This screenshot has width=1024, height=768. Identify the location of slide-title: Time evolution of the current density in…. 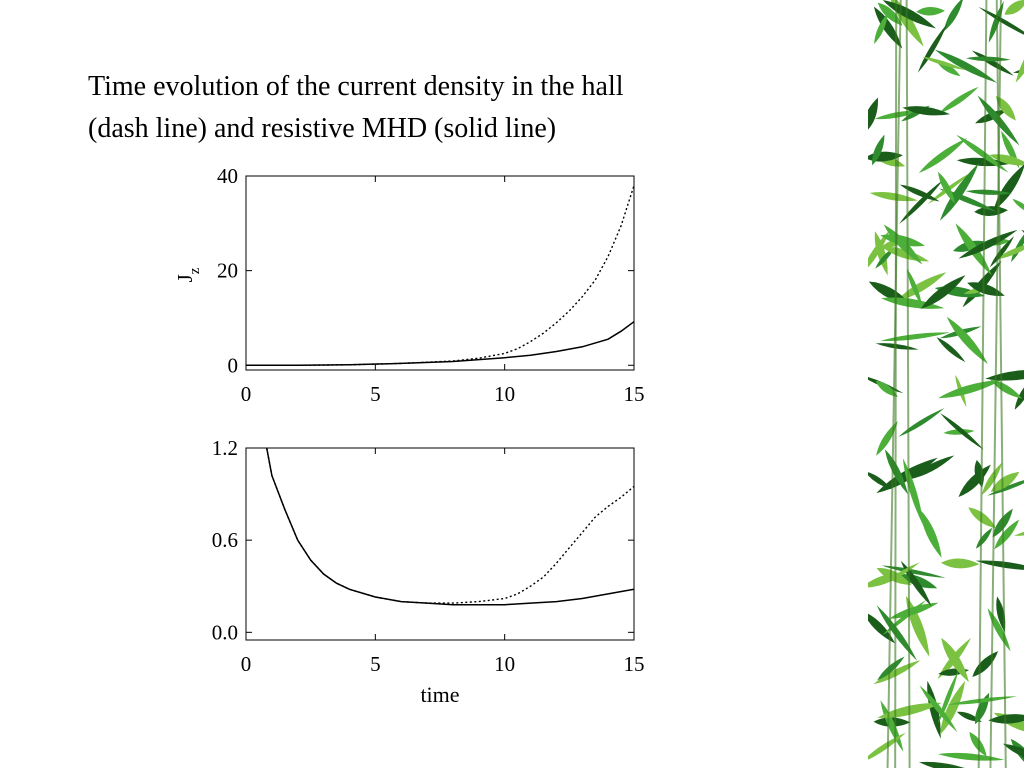
(448, 108).